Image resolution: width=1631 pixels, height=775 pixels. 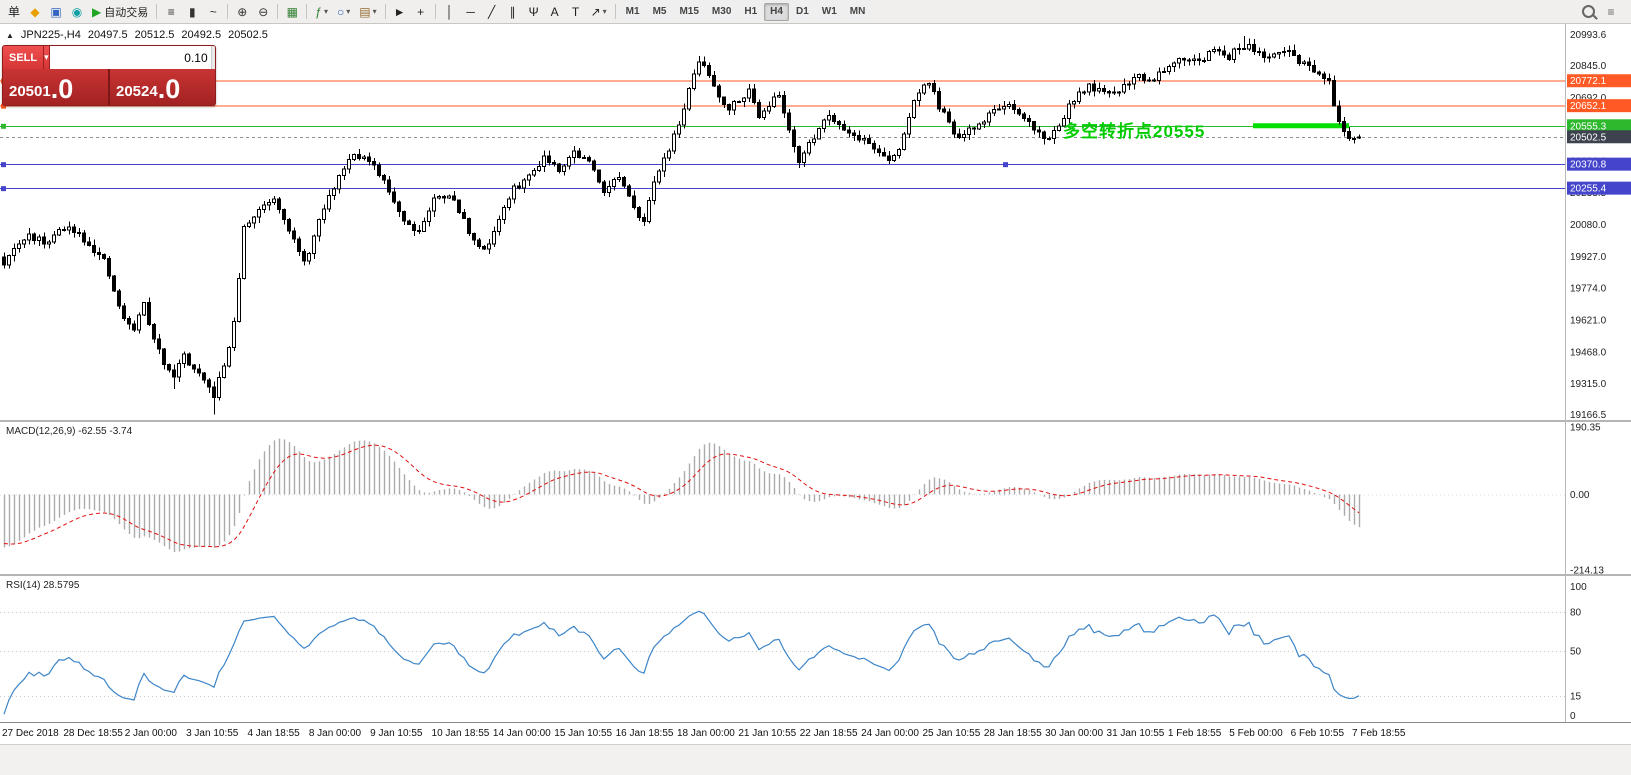 What do you see at coordinates (343, 12) in the screenshot?
I see `periods-icon: ○ ▾` at bounding box center [343, 12].